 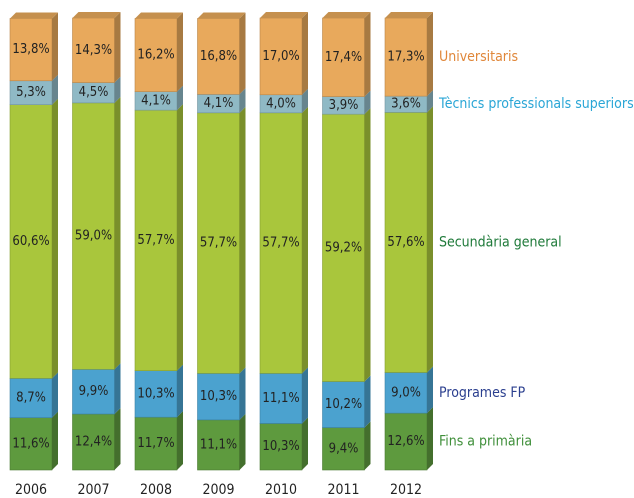 I want to click on value-label: 17,3%, so click(x=405, y=57).